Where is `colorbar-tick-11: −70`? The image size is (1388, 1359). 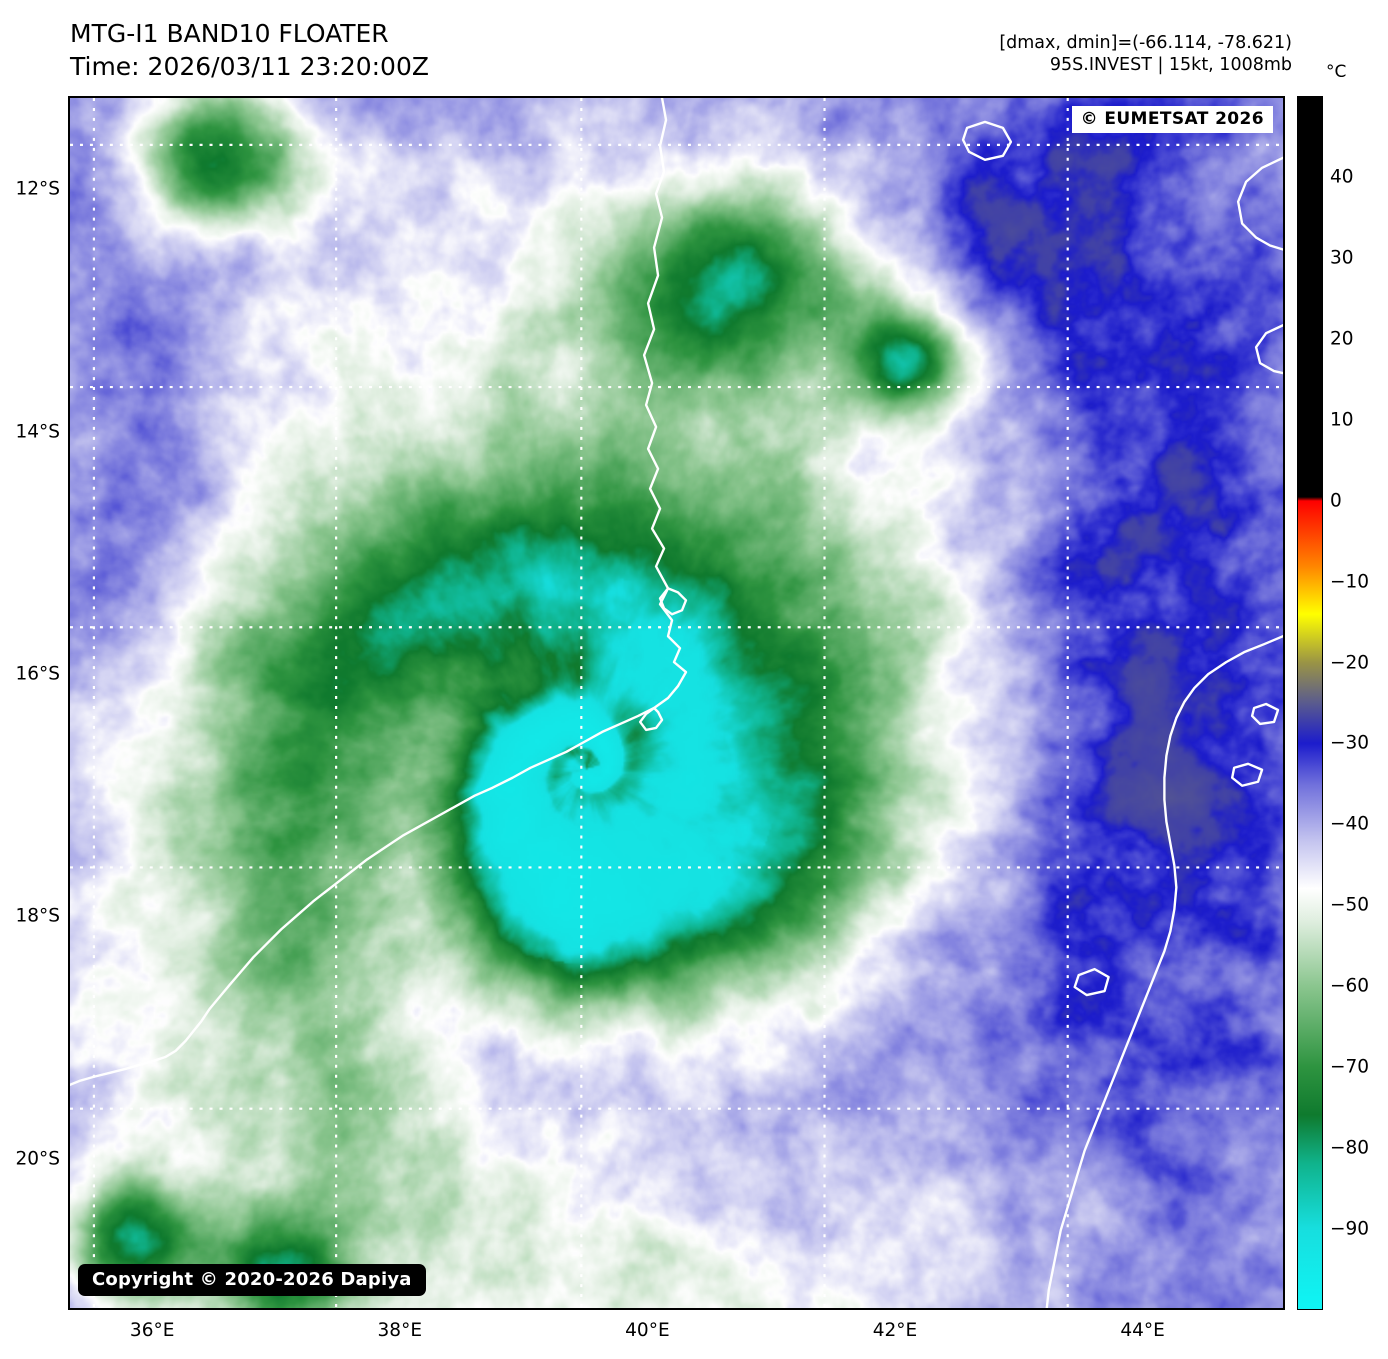
colorbar-tick-11: −70 is located at coordinates (1350, 1067).